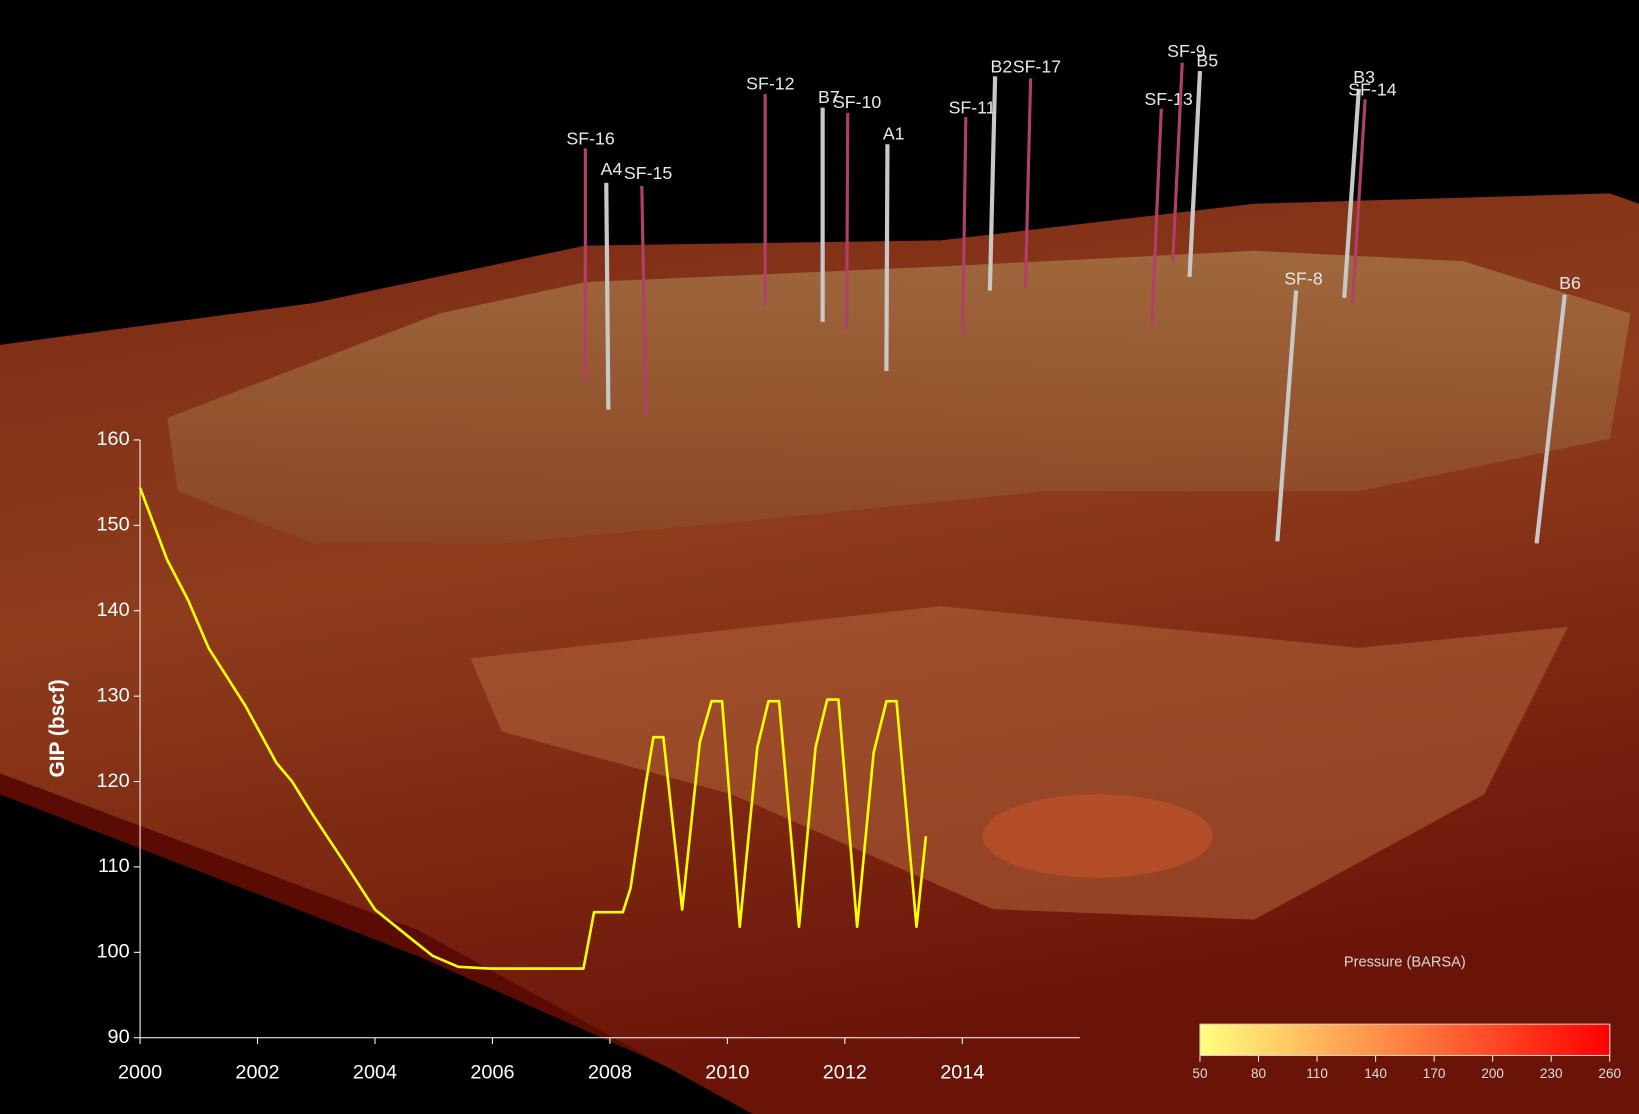 The image size is (1639, 1114). What do you see at coordinates (1037, 67) in the screenshot?
I see `well-label: SF-17` at bounding box center [1037, 67].